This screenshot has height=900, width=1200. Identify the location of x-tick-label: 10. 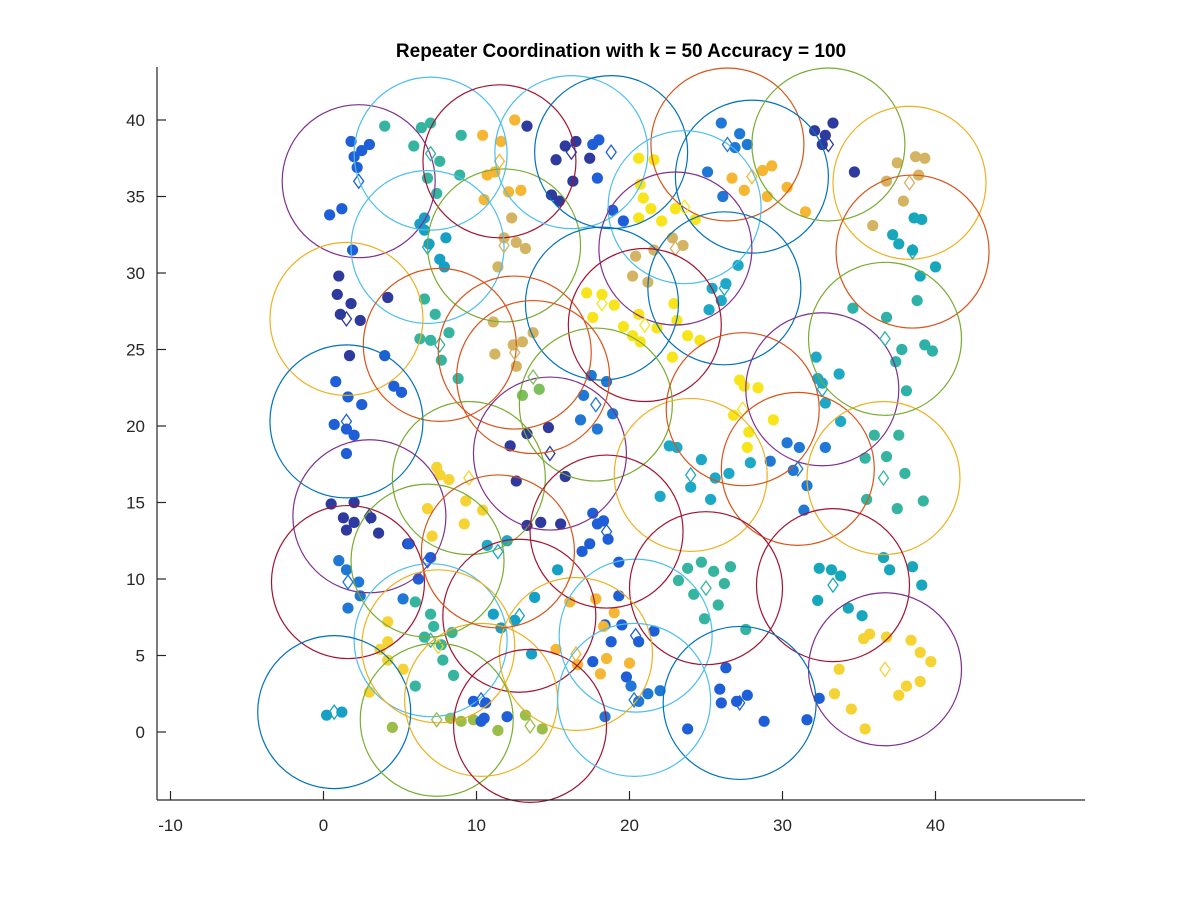
(476, 825).